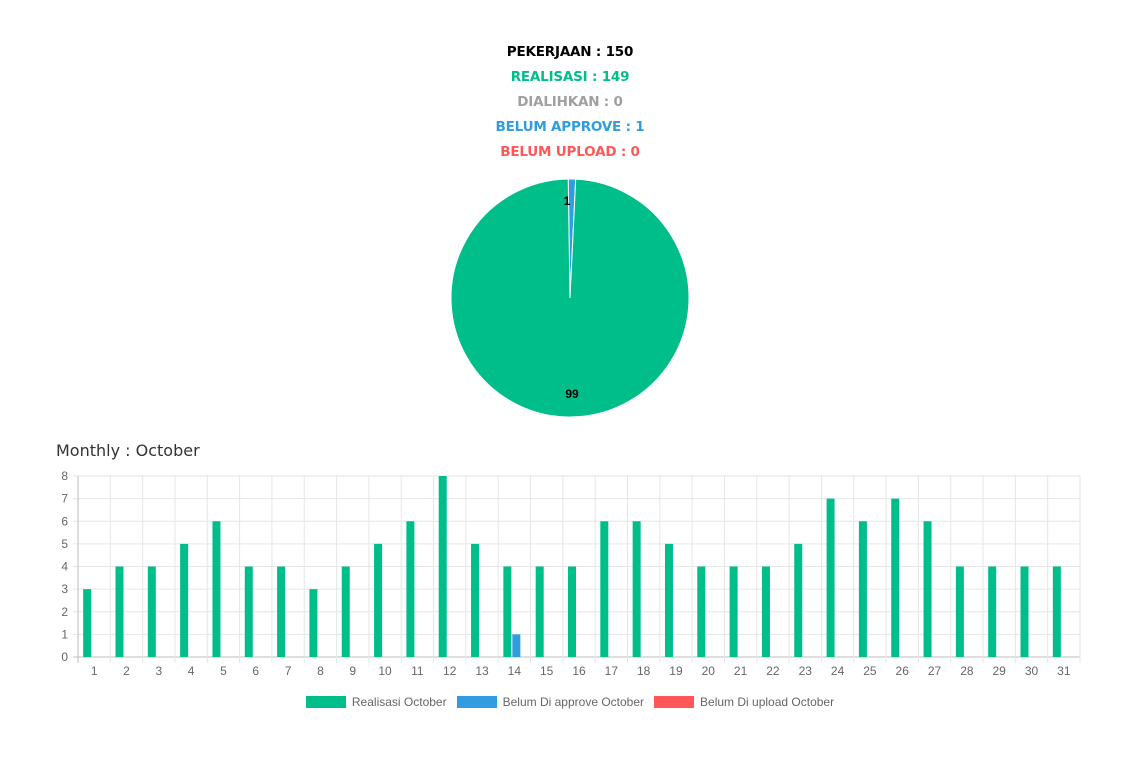  What do you see at coordinates (64, 476) in the screenshot?
I see `y-tick-label: 8` at bounding box center [64, 476].